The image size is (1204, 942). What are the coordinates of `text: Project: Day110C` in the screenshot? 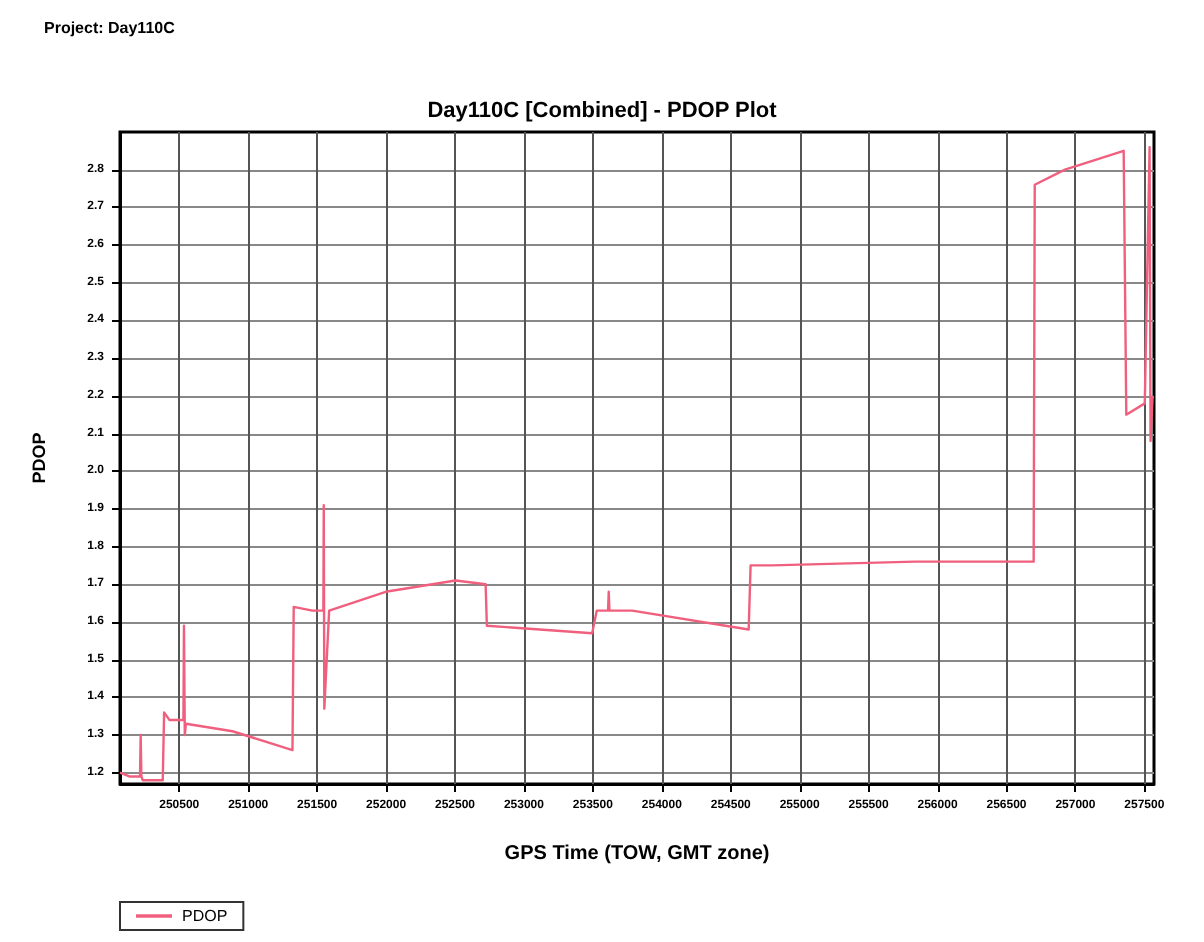 It's located at (110, 28).